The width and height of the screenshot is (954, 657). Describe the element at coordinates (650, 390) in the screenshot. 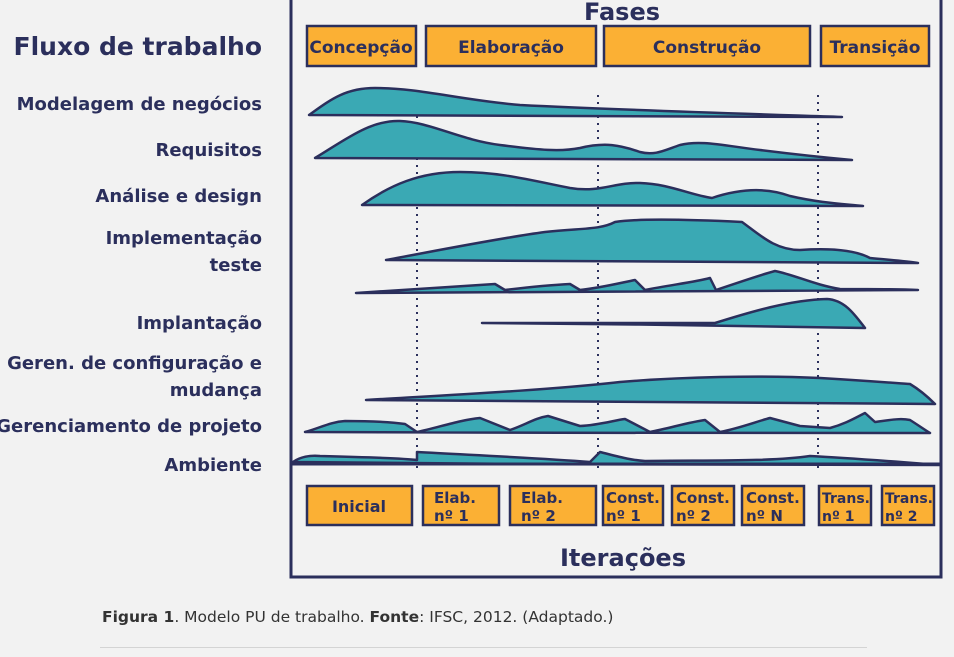

I see `hump-config-change` at that location.